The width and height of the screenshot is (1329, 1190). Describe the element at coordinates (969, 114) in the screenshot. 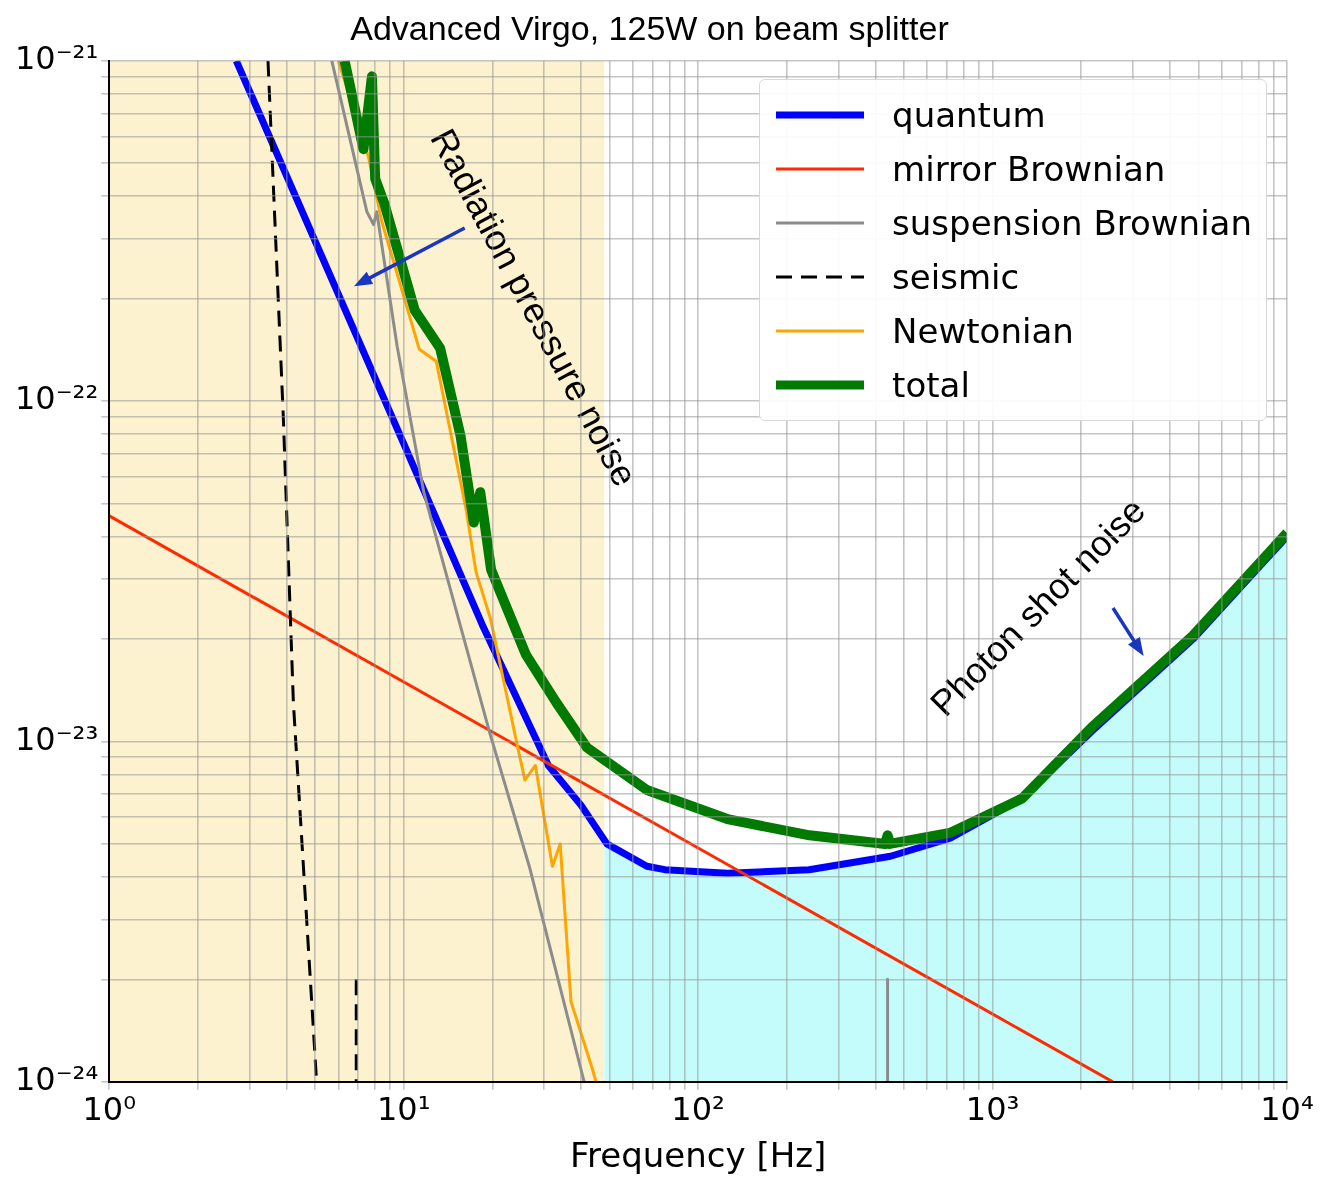

I see `legend-label: quantum` at that location.